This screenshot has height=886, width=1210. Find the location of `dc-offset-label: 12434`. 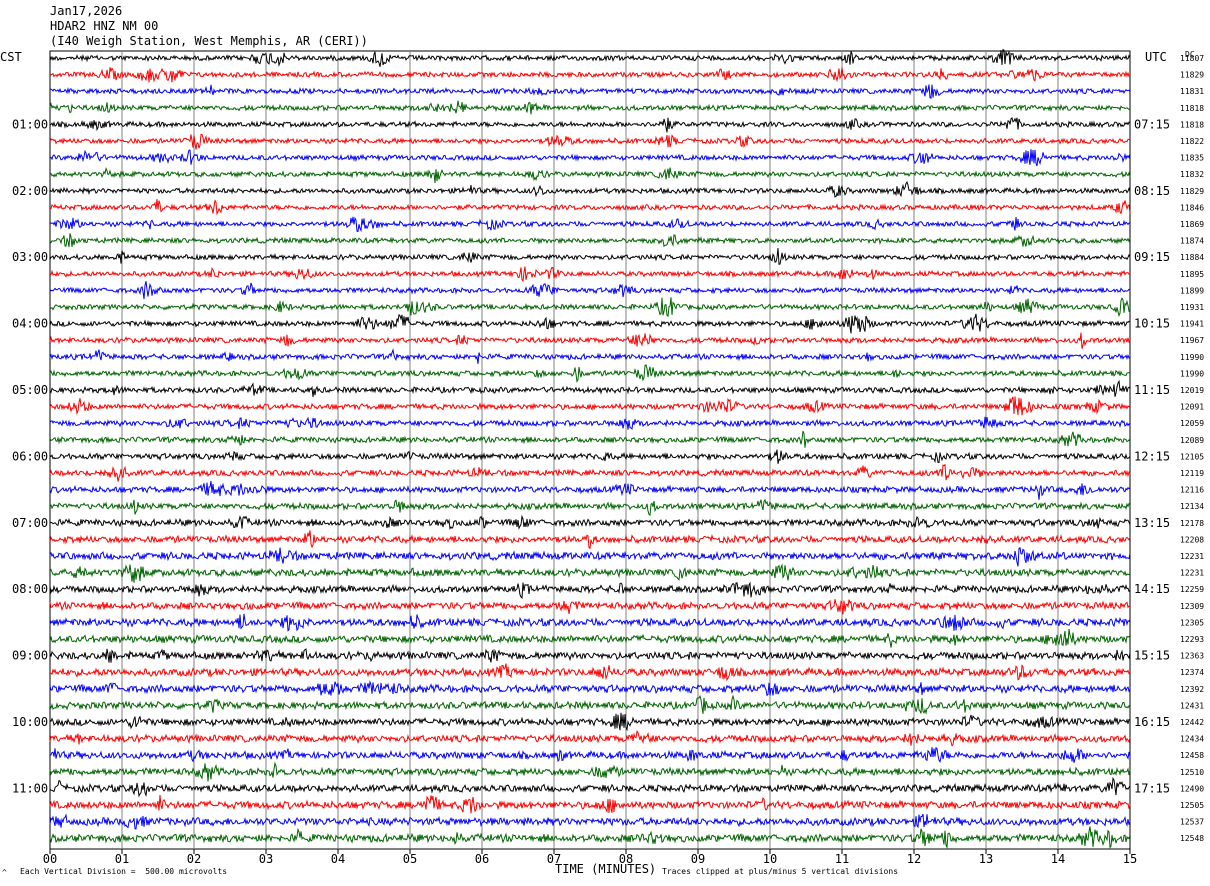

dc-offset-label: 12434 is located at coordinates (1192, 739).